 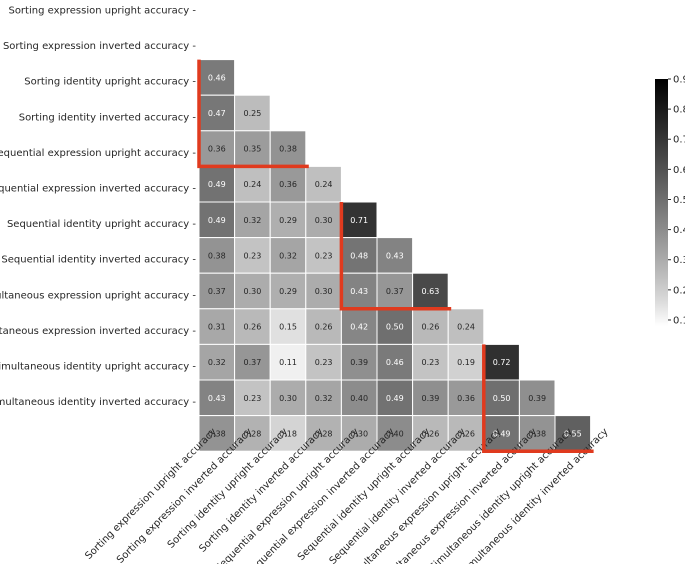 I want to click on cell-value-label: 0.19, so click(x=466, y=362).